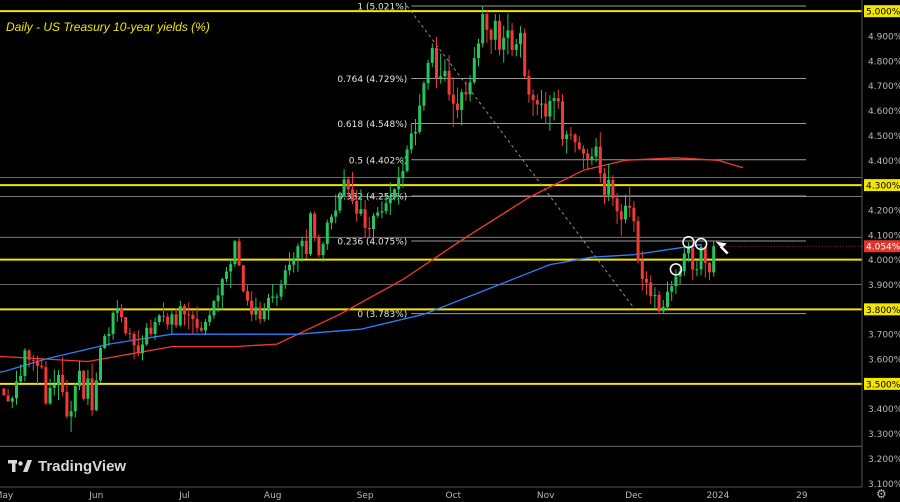  Describe the element at coordinates (884, 112) in the screenshot. I see `y-tick-label: 4.600%` at that location.